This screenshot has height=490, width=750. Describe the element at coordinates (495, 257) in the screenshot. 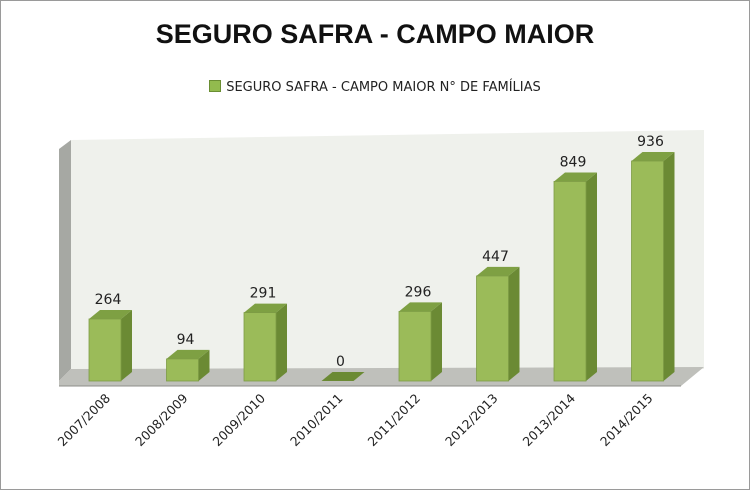

I see `data-label: 447` at that location.